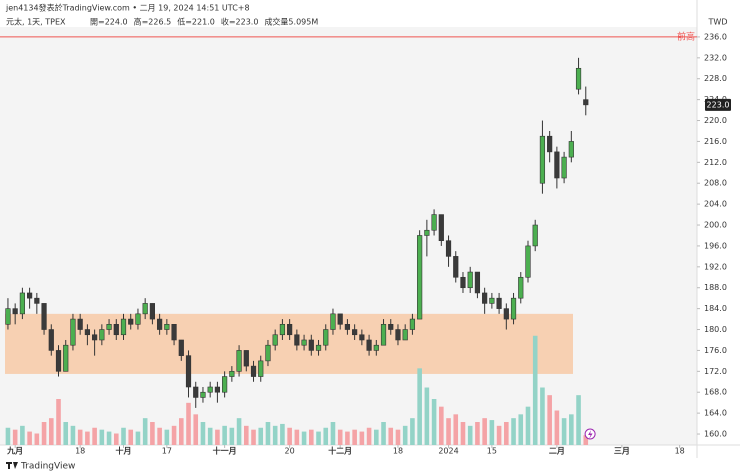 This screenshot has height=476, width=740. I want to click on x-tick-label: 2024, so click(448, 451).